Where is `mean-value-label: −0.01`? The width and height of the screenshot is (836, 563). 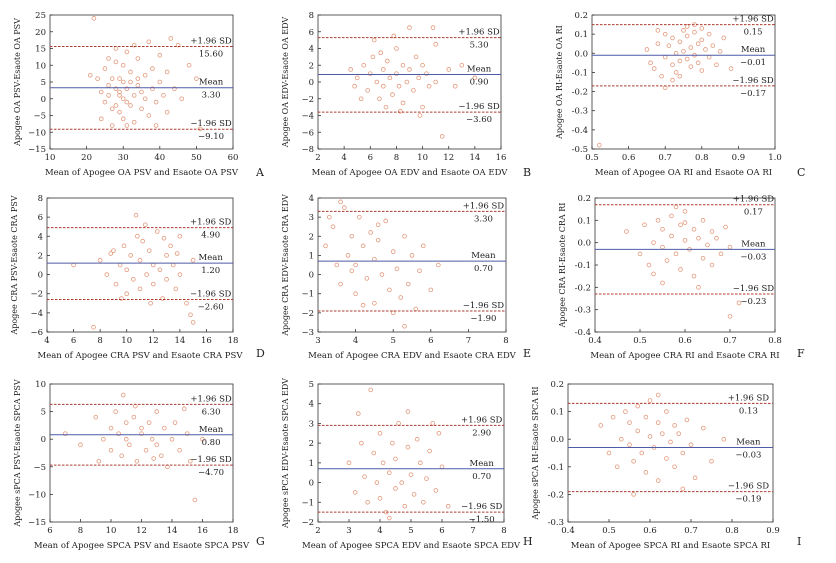
mean-value-label: −0.01 is located at coordinates (753, 63).